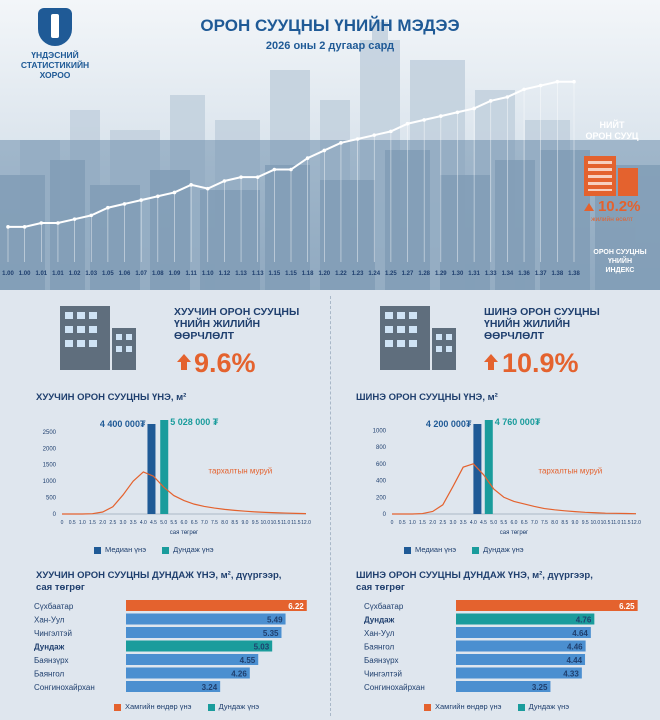 The height and width of the screenshot is (720, 660). Describe the element at coordinates (50, 433) in the screenshot. I see `y-tick-label: 2500` at that location.